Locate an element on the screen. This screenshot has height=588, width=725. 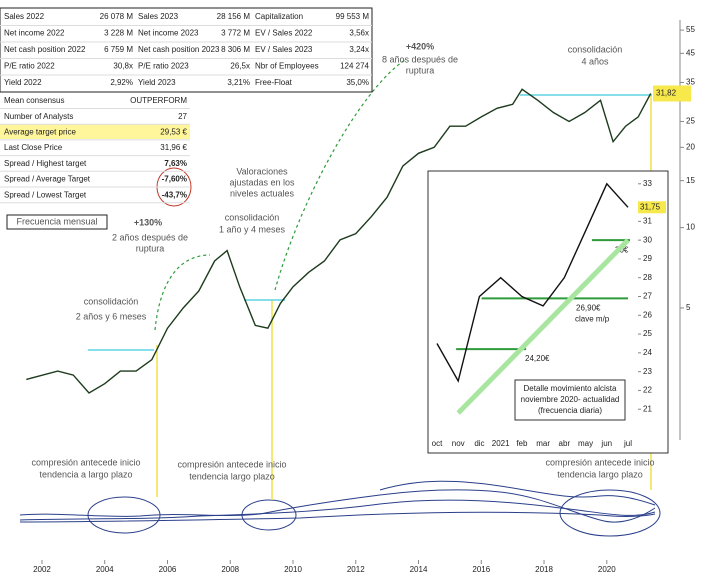
x-tick-label: feb is located at coordinates (522, 443).